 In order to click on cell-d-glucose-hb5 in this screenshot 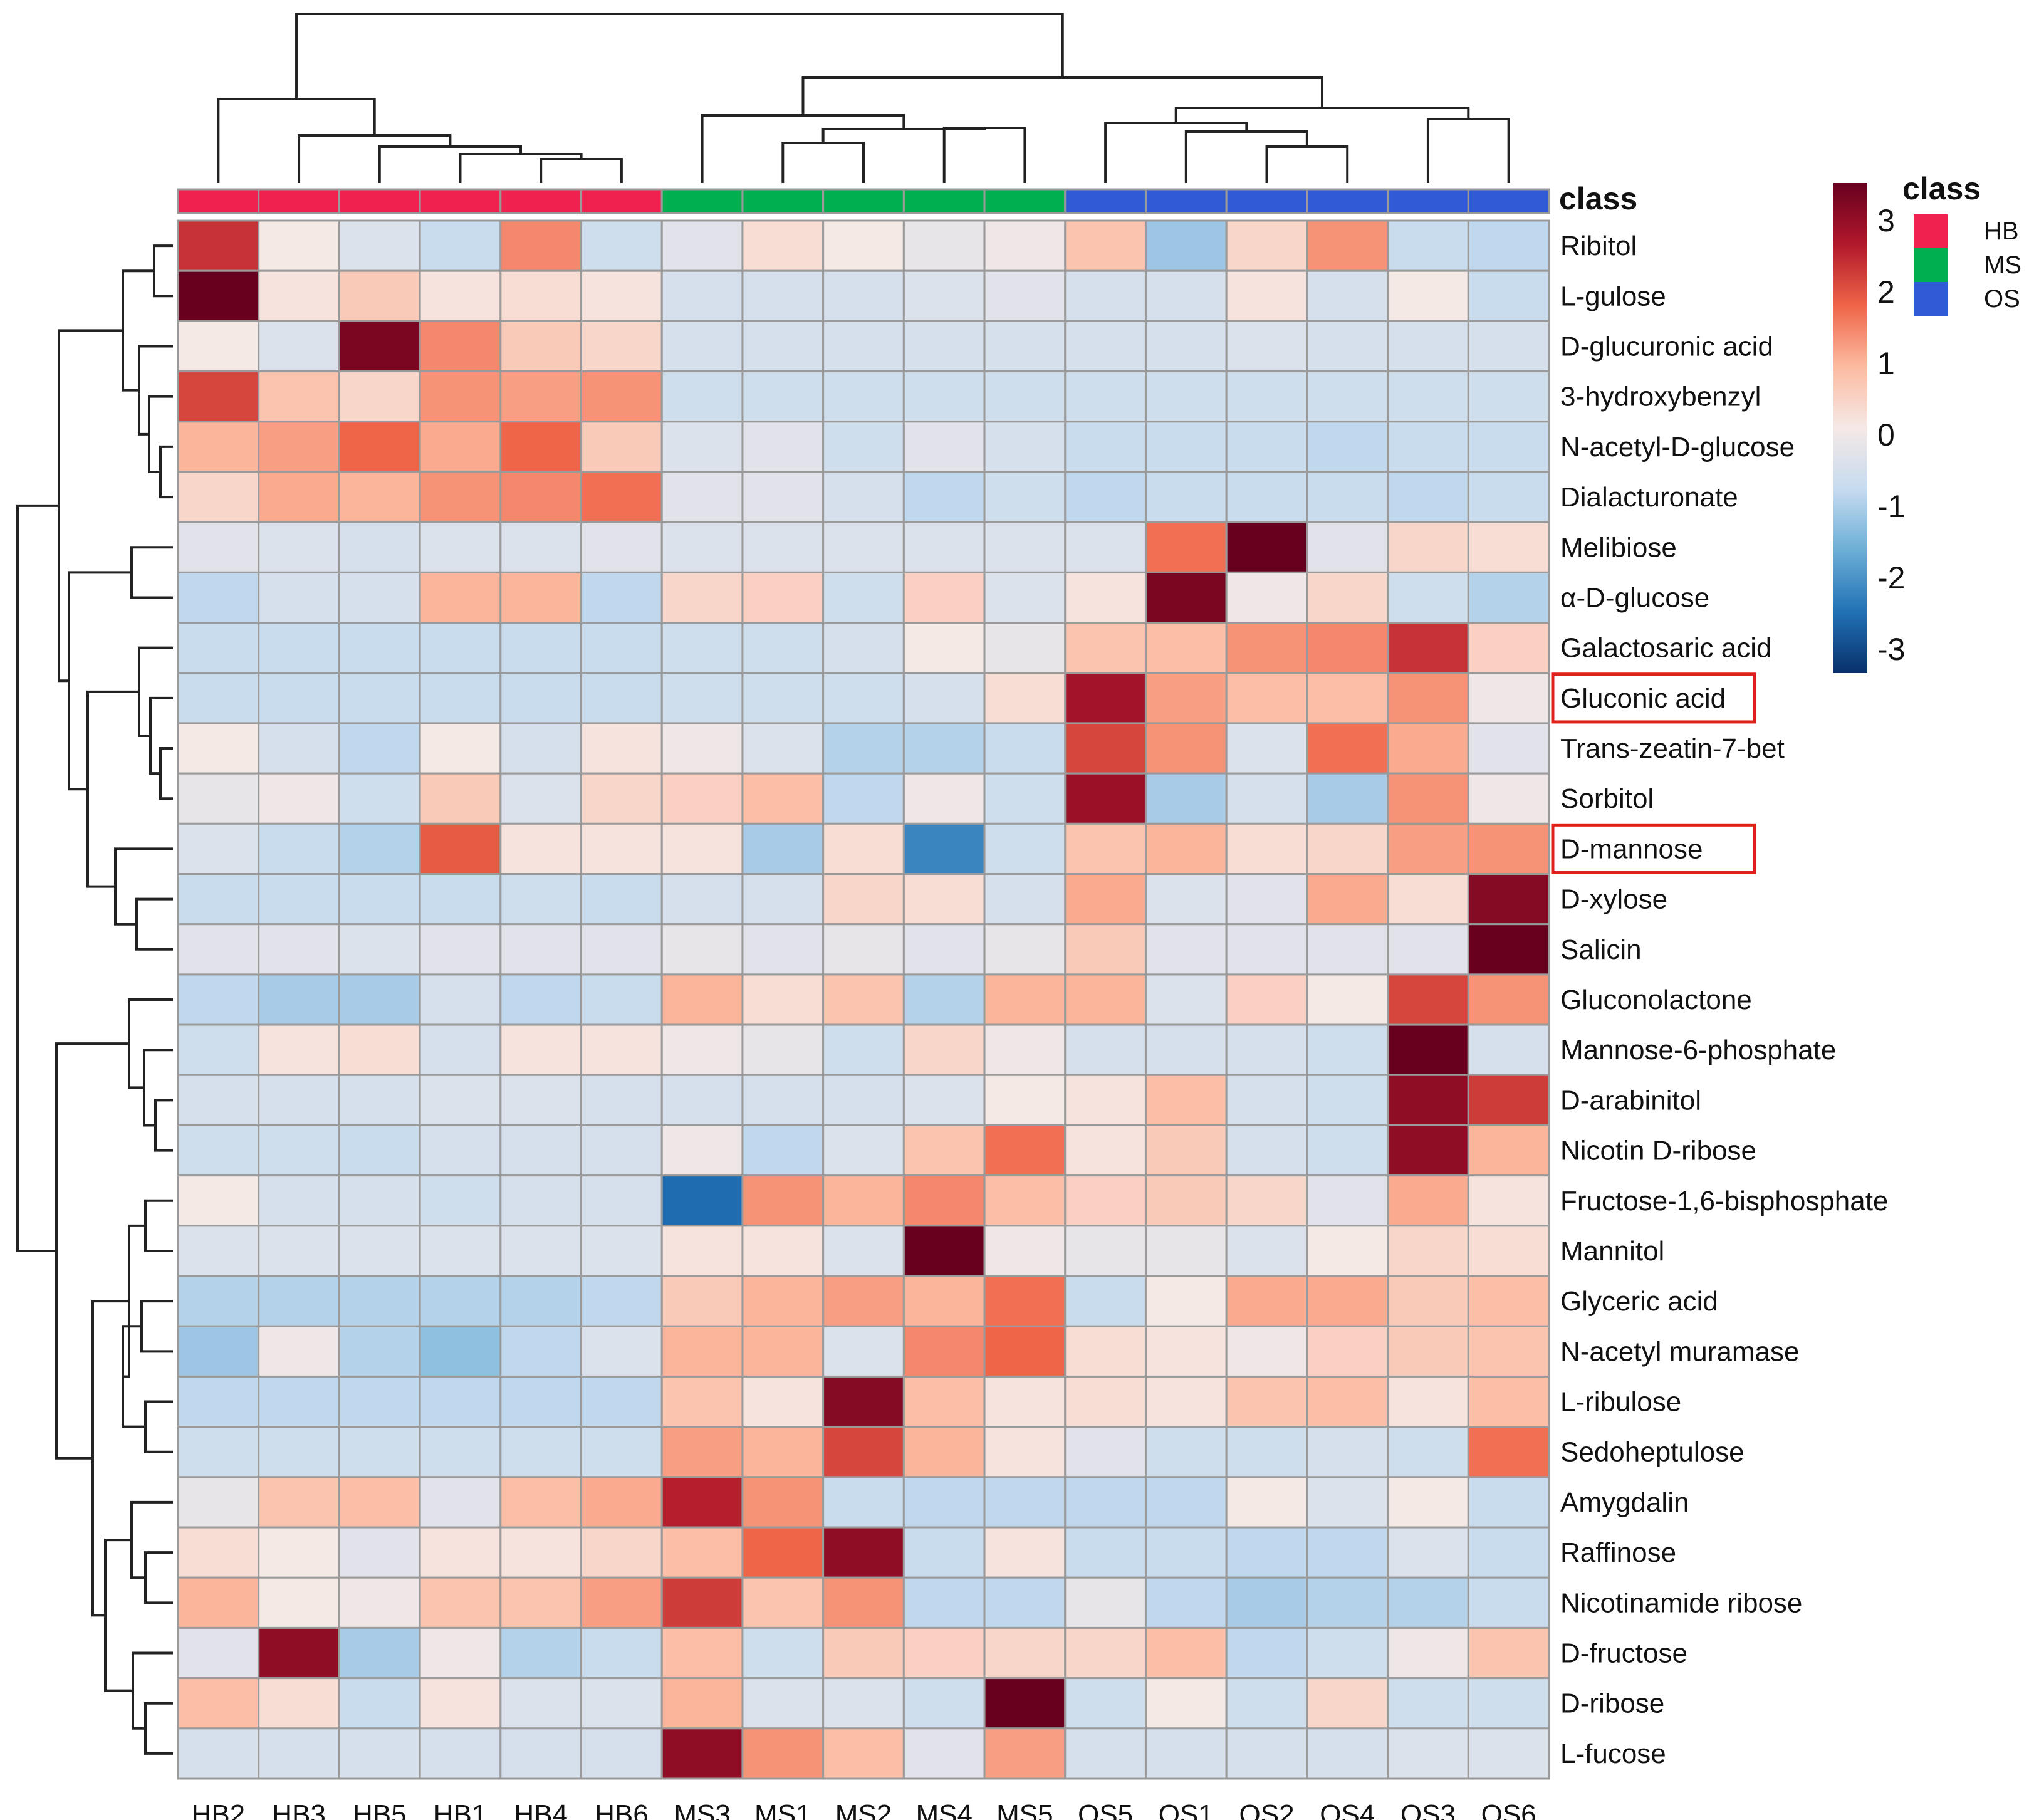, I will do `click(380, 597)`.